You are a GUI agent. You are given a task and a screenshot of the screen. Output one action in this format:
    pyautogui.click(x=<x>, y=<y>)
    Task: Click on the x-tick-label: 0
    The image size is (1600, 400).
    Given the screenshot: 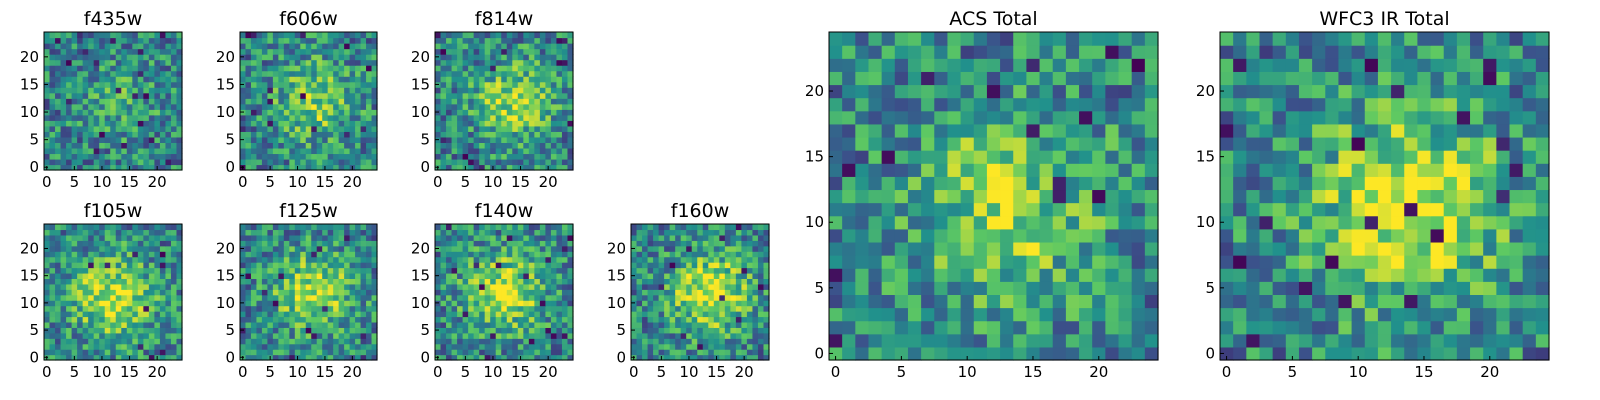 What is the action you would take?
    pyautogui.click(x=243, y=182)
    